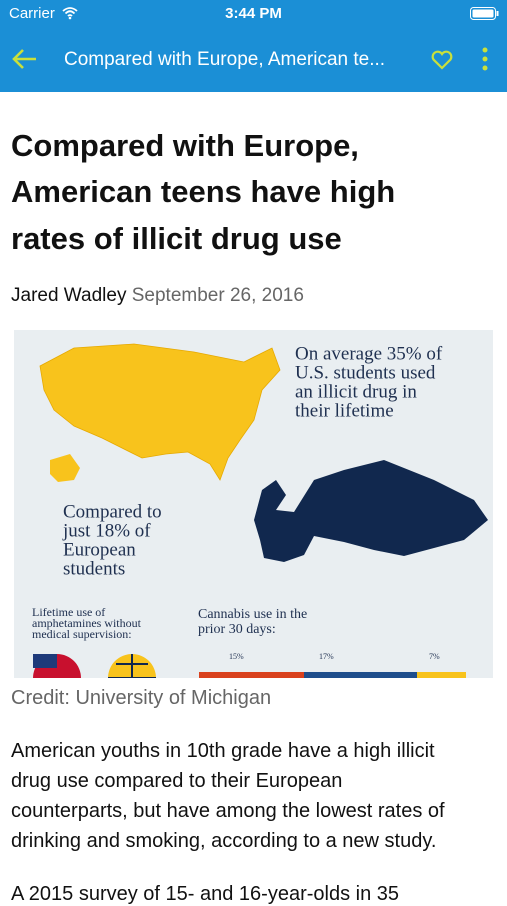 The height and width of the screenshot is (906, 507). Describe the element at coordinates (69, 295) in the screenshot. I see `author: Jared Wadley` at that location.